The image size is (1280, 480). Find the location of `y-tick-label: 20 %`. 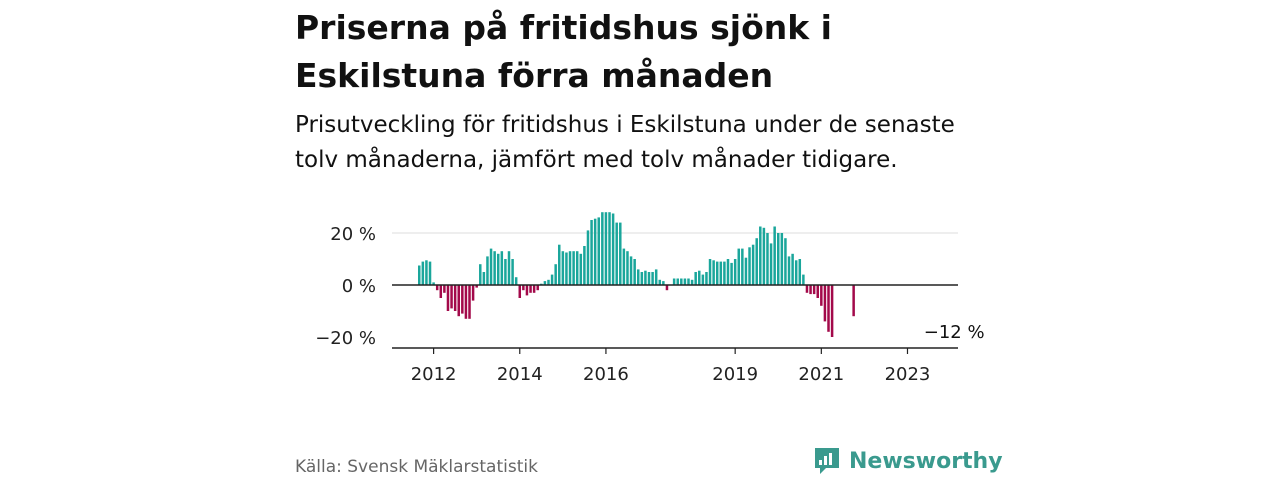

y-tick-label: 20 % is located at coordinates (353, 234).